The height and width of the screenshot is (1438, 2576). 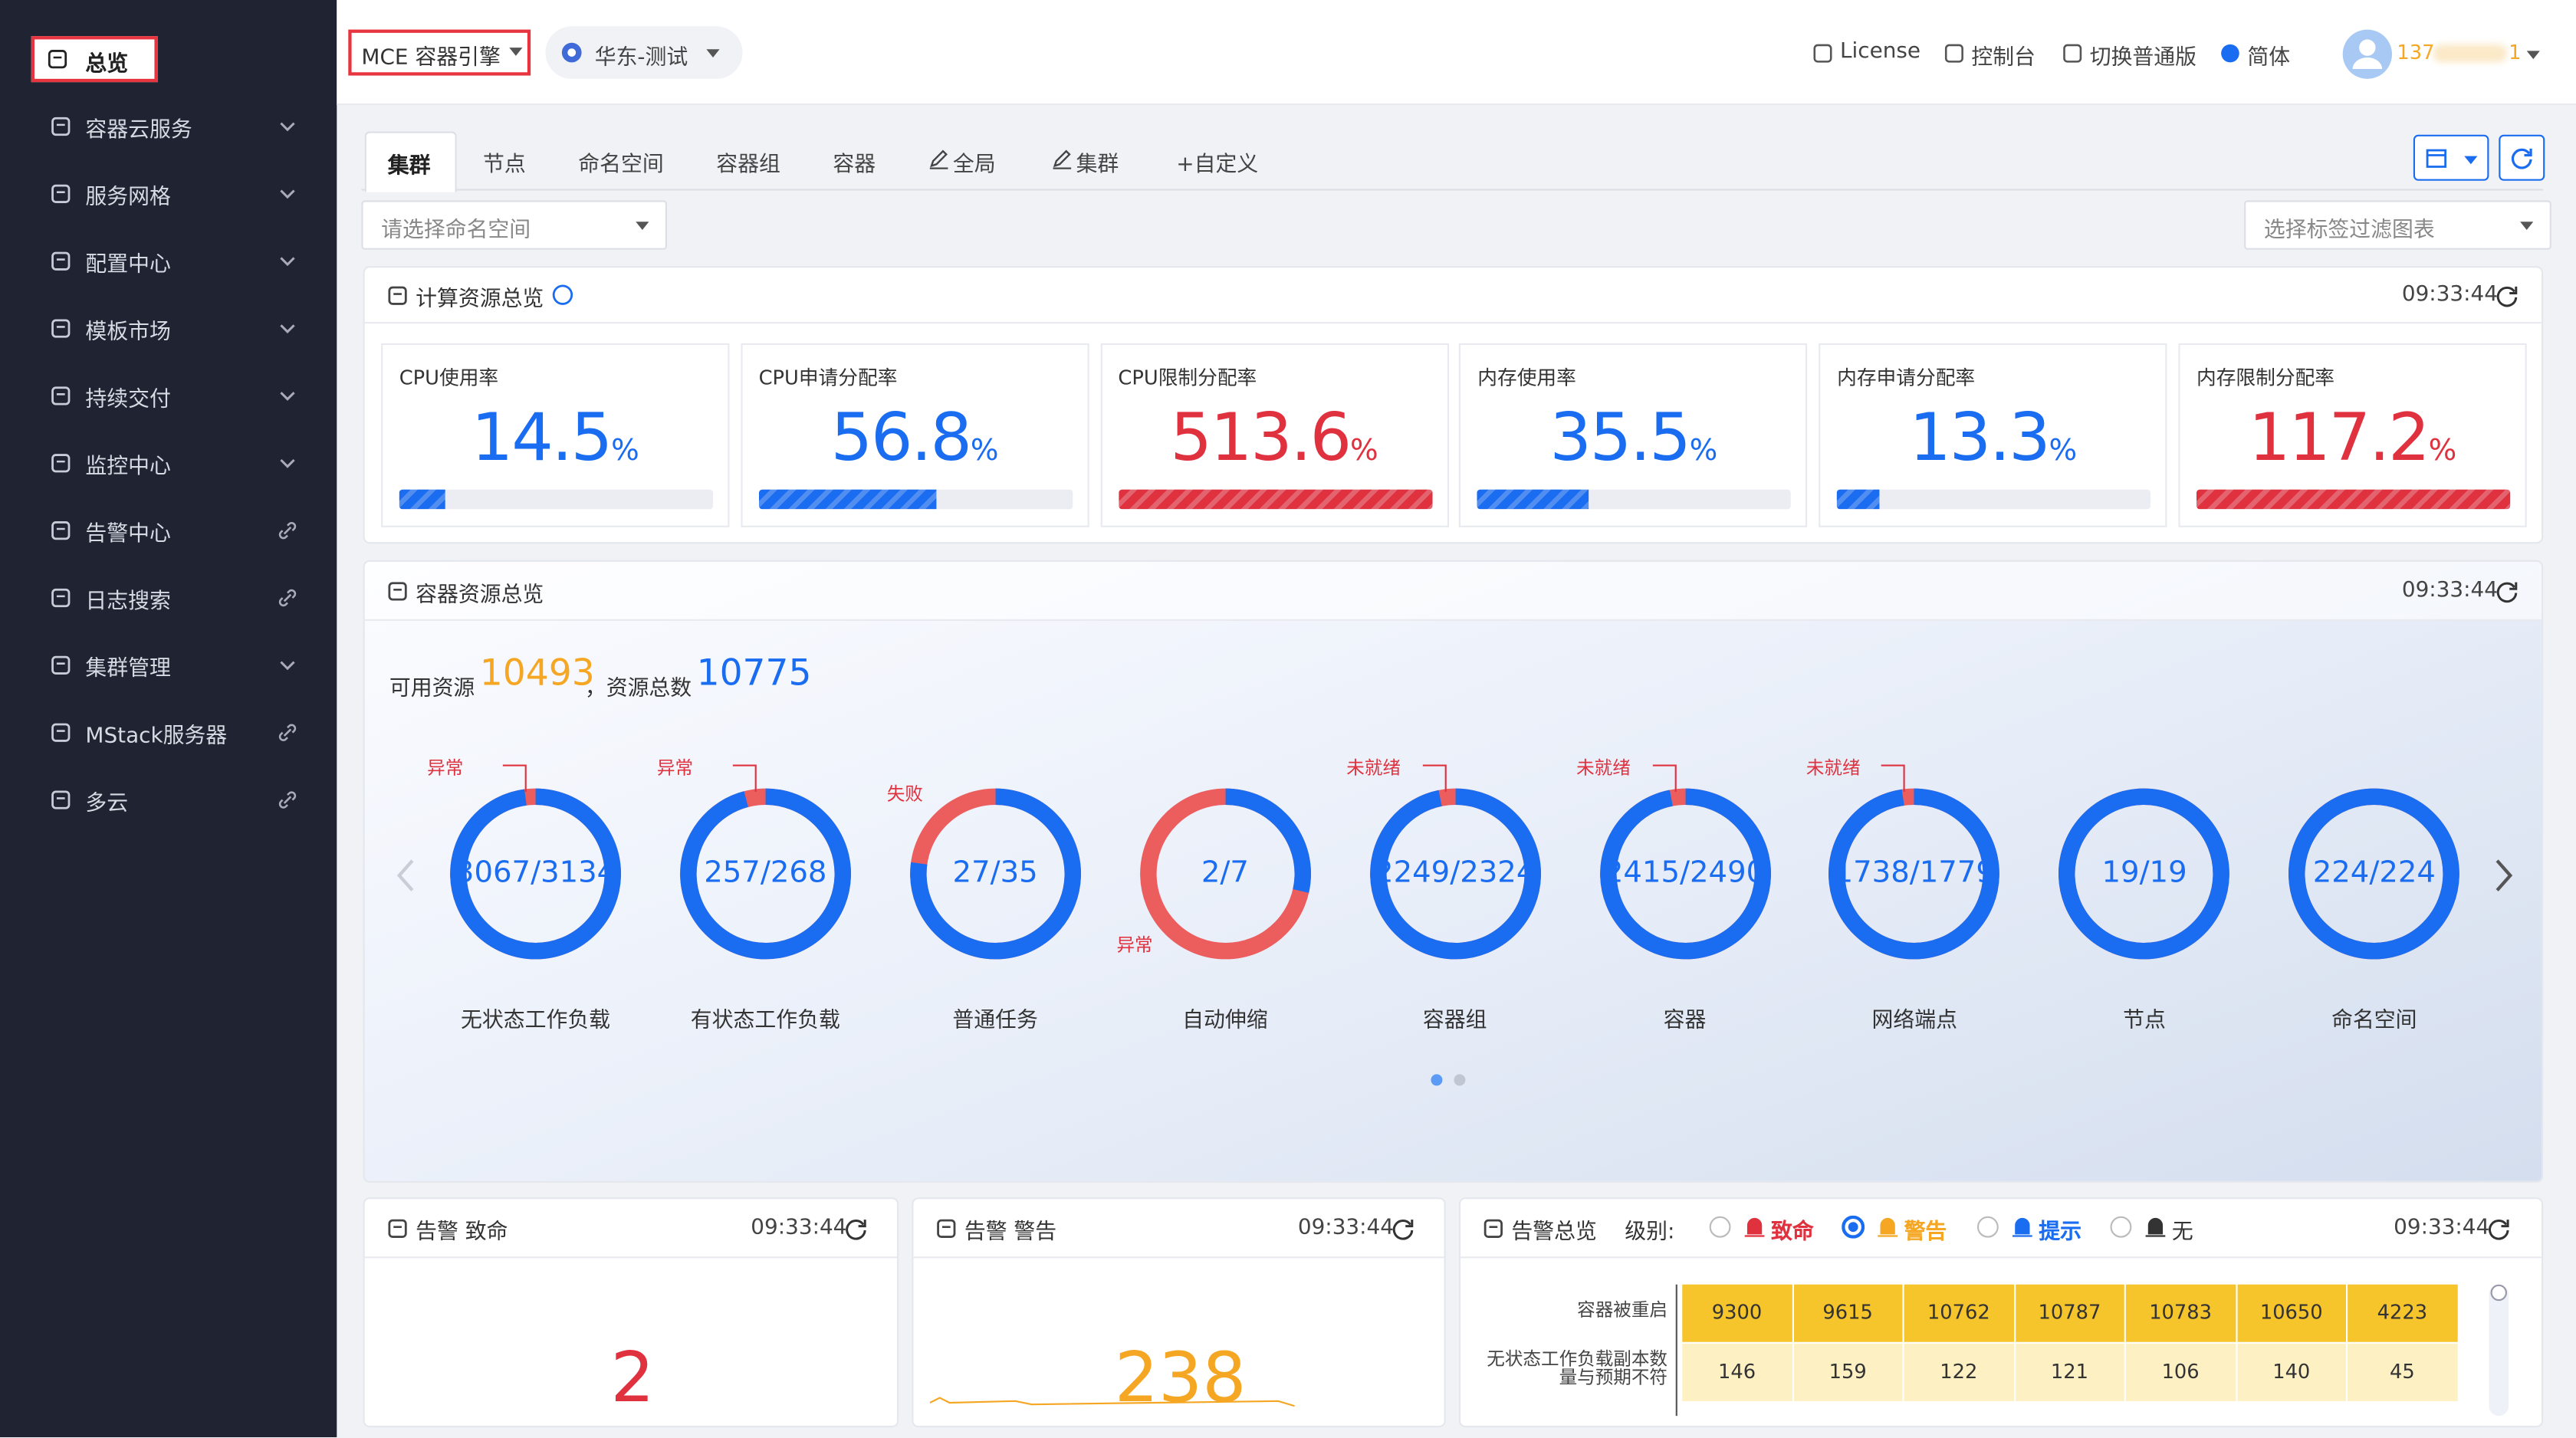 What do you see at coordinates (1847, 1313) in the screenshot?
I see `table-cell: 9615` at bounding box center [1847, 1313].